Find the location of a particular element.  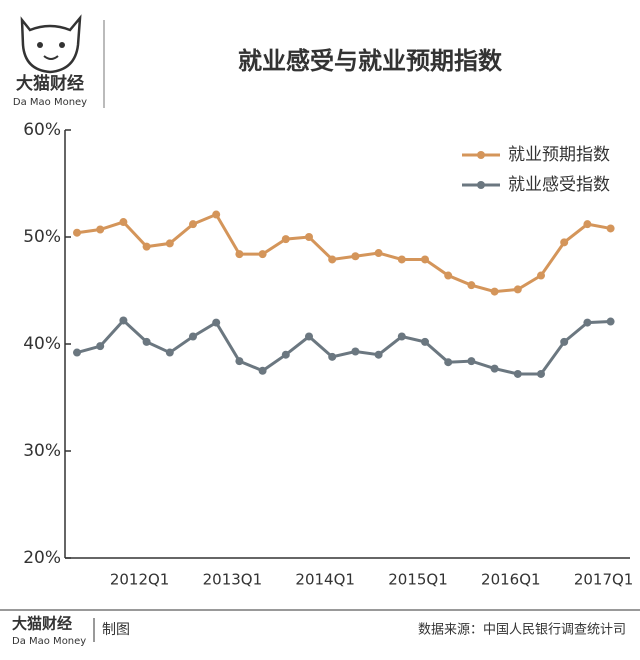

y-tick-label: 50% is located at coordinates (42, 237).